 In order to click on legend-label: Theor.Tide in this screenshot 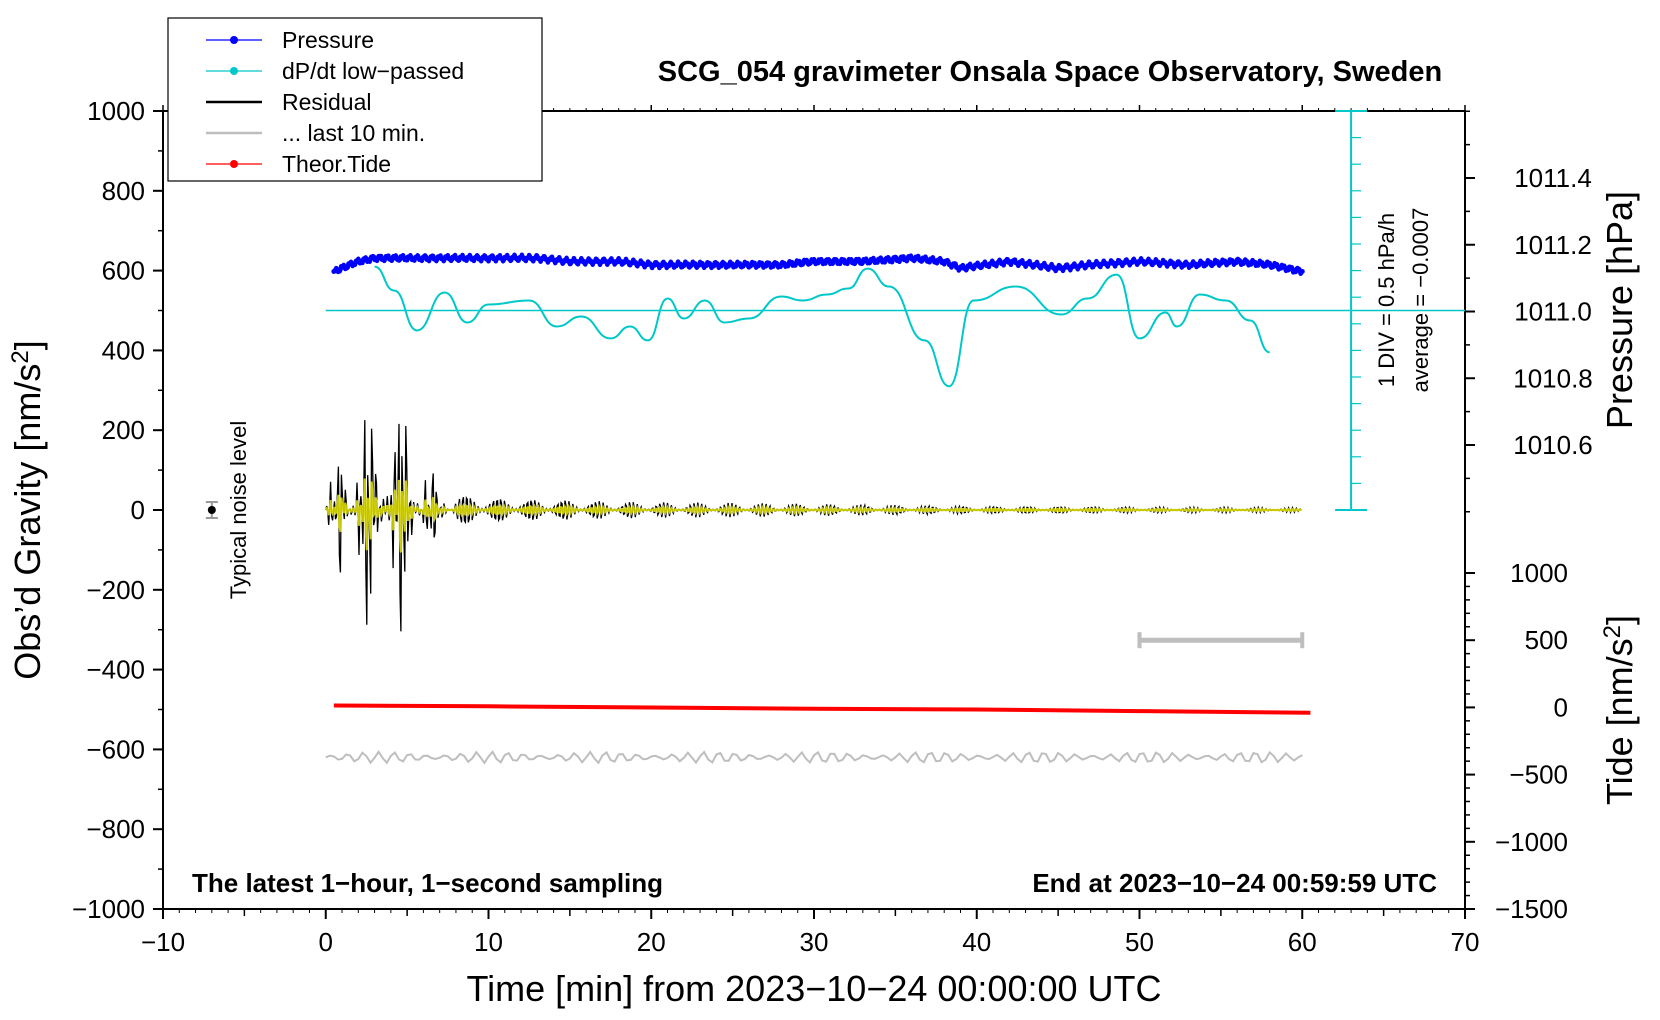, I will do `click(336, 164)`.